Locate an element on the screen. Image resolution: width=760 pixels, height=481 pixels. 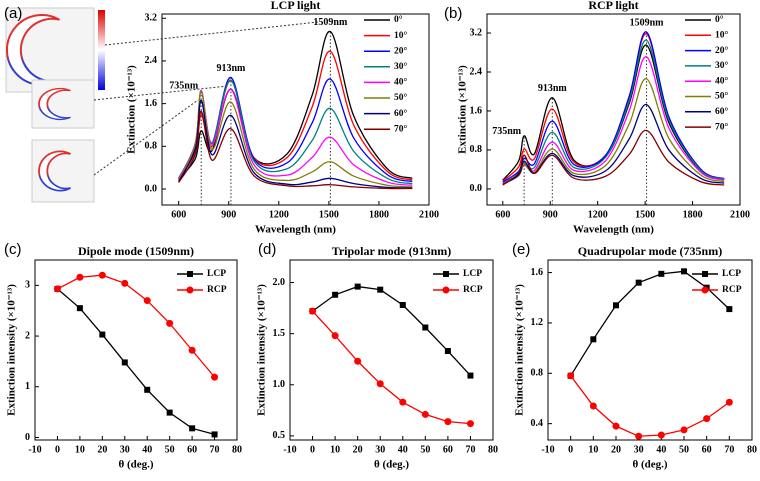
legend-marker is located at coordinates (705, 290).